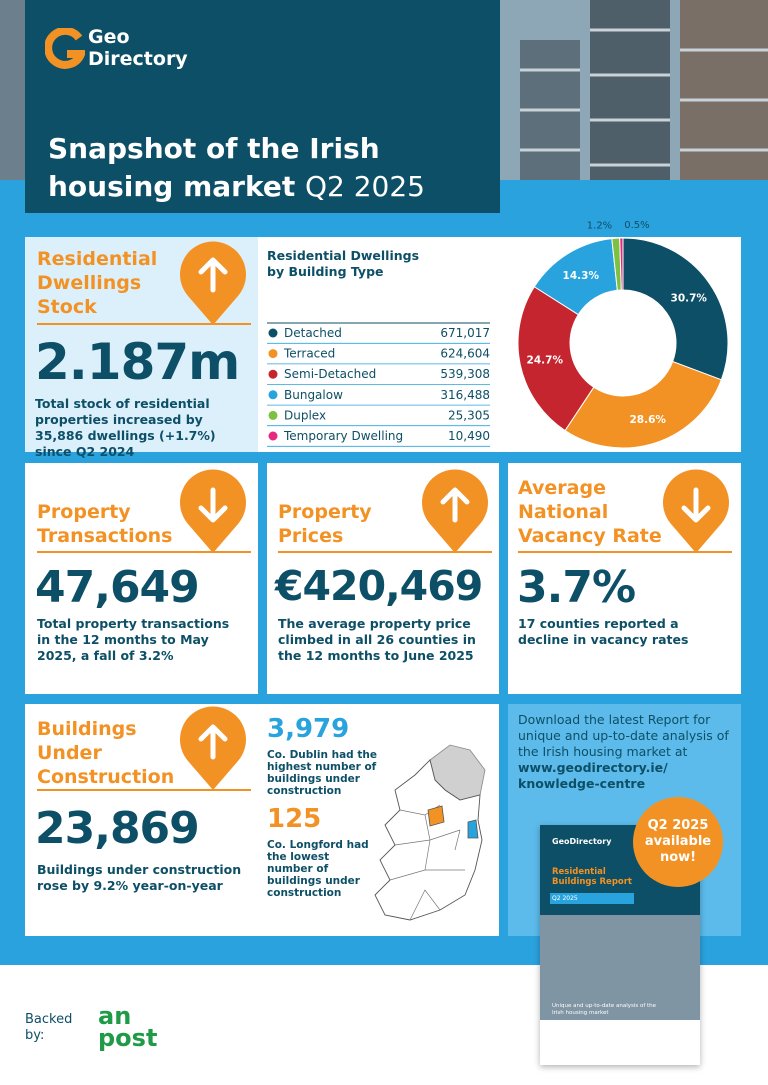 This screenshot has height=1085, width=768. I want to click on backed-by: Backed by:, so click(49, 1027).